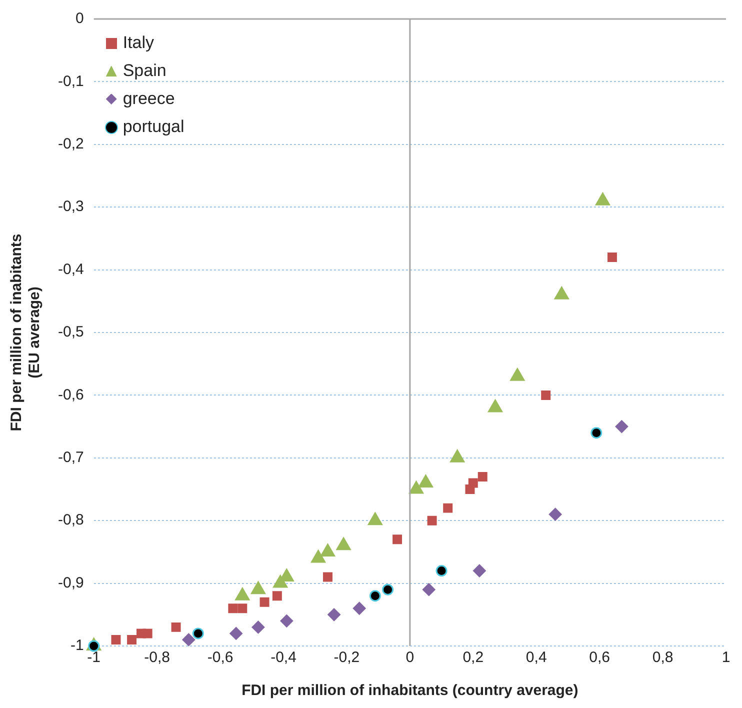 The width and height of the screenshot is (742, 708). I want to click on x-tick-label: -1, so click(94, 657).